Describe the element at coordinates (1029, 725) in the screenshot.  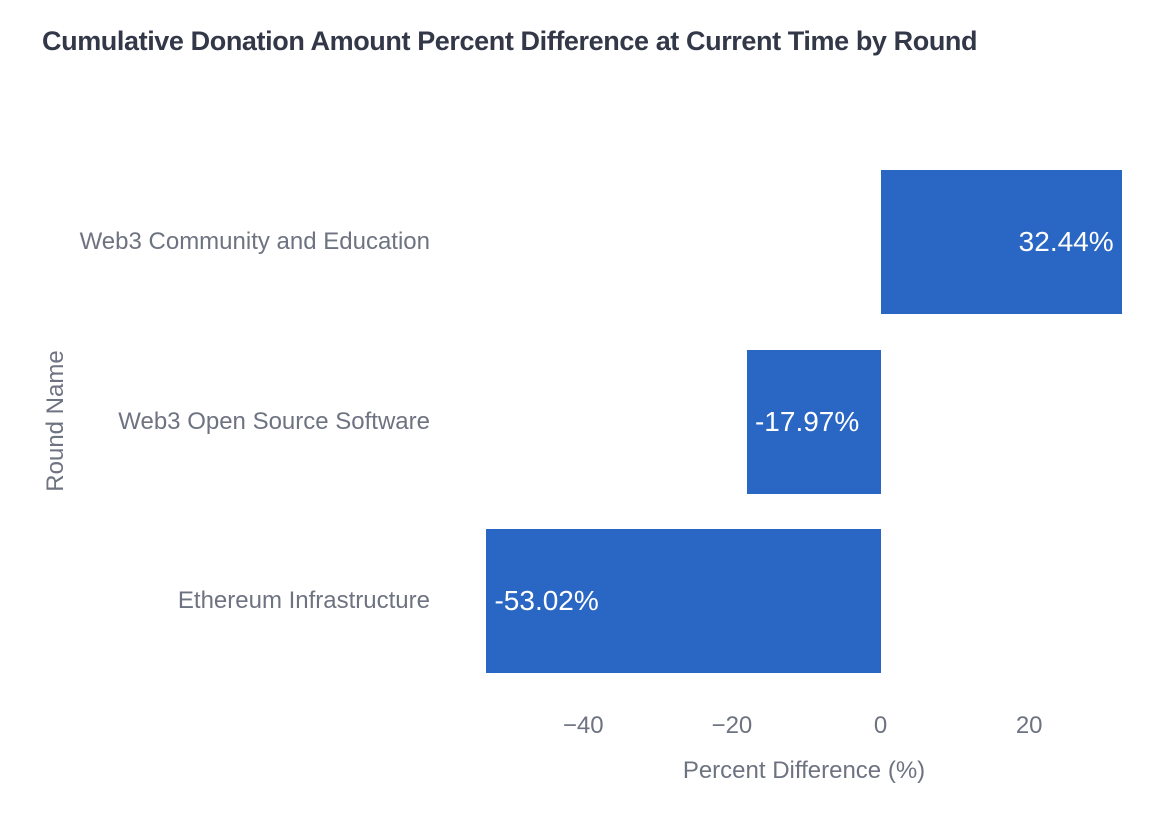
I see `x-tick-label: 20` at that location.